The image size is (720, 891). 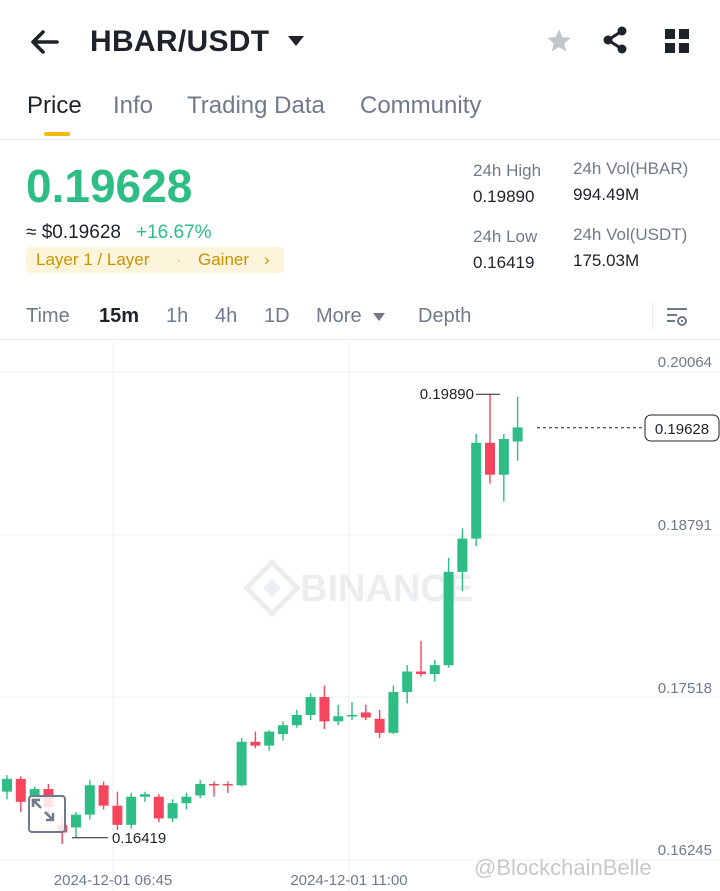 I want to click on vol-base-value: 994.49M, so click(x=606, y=194).